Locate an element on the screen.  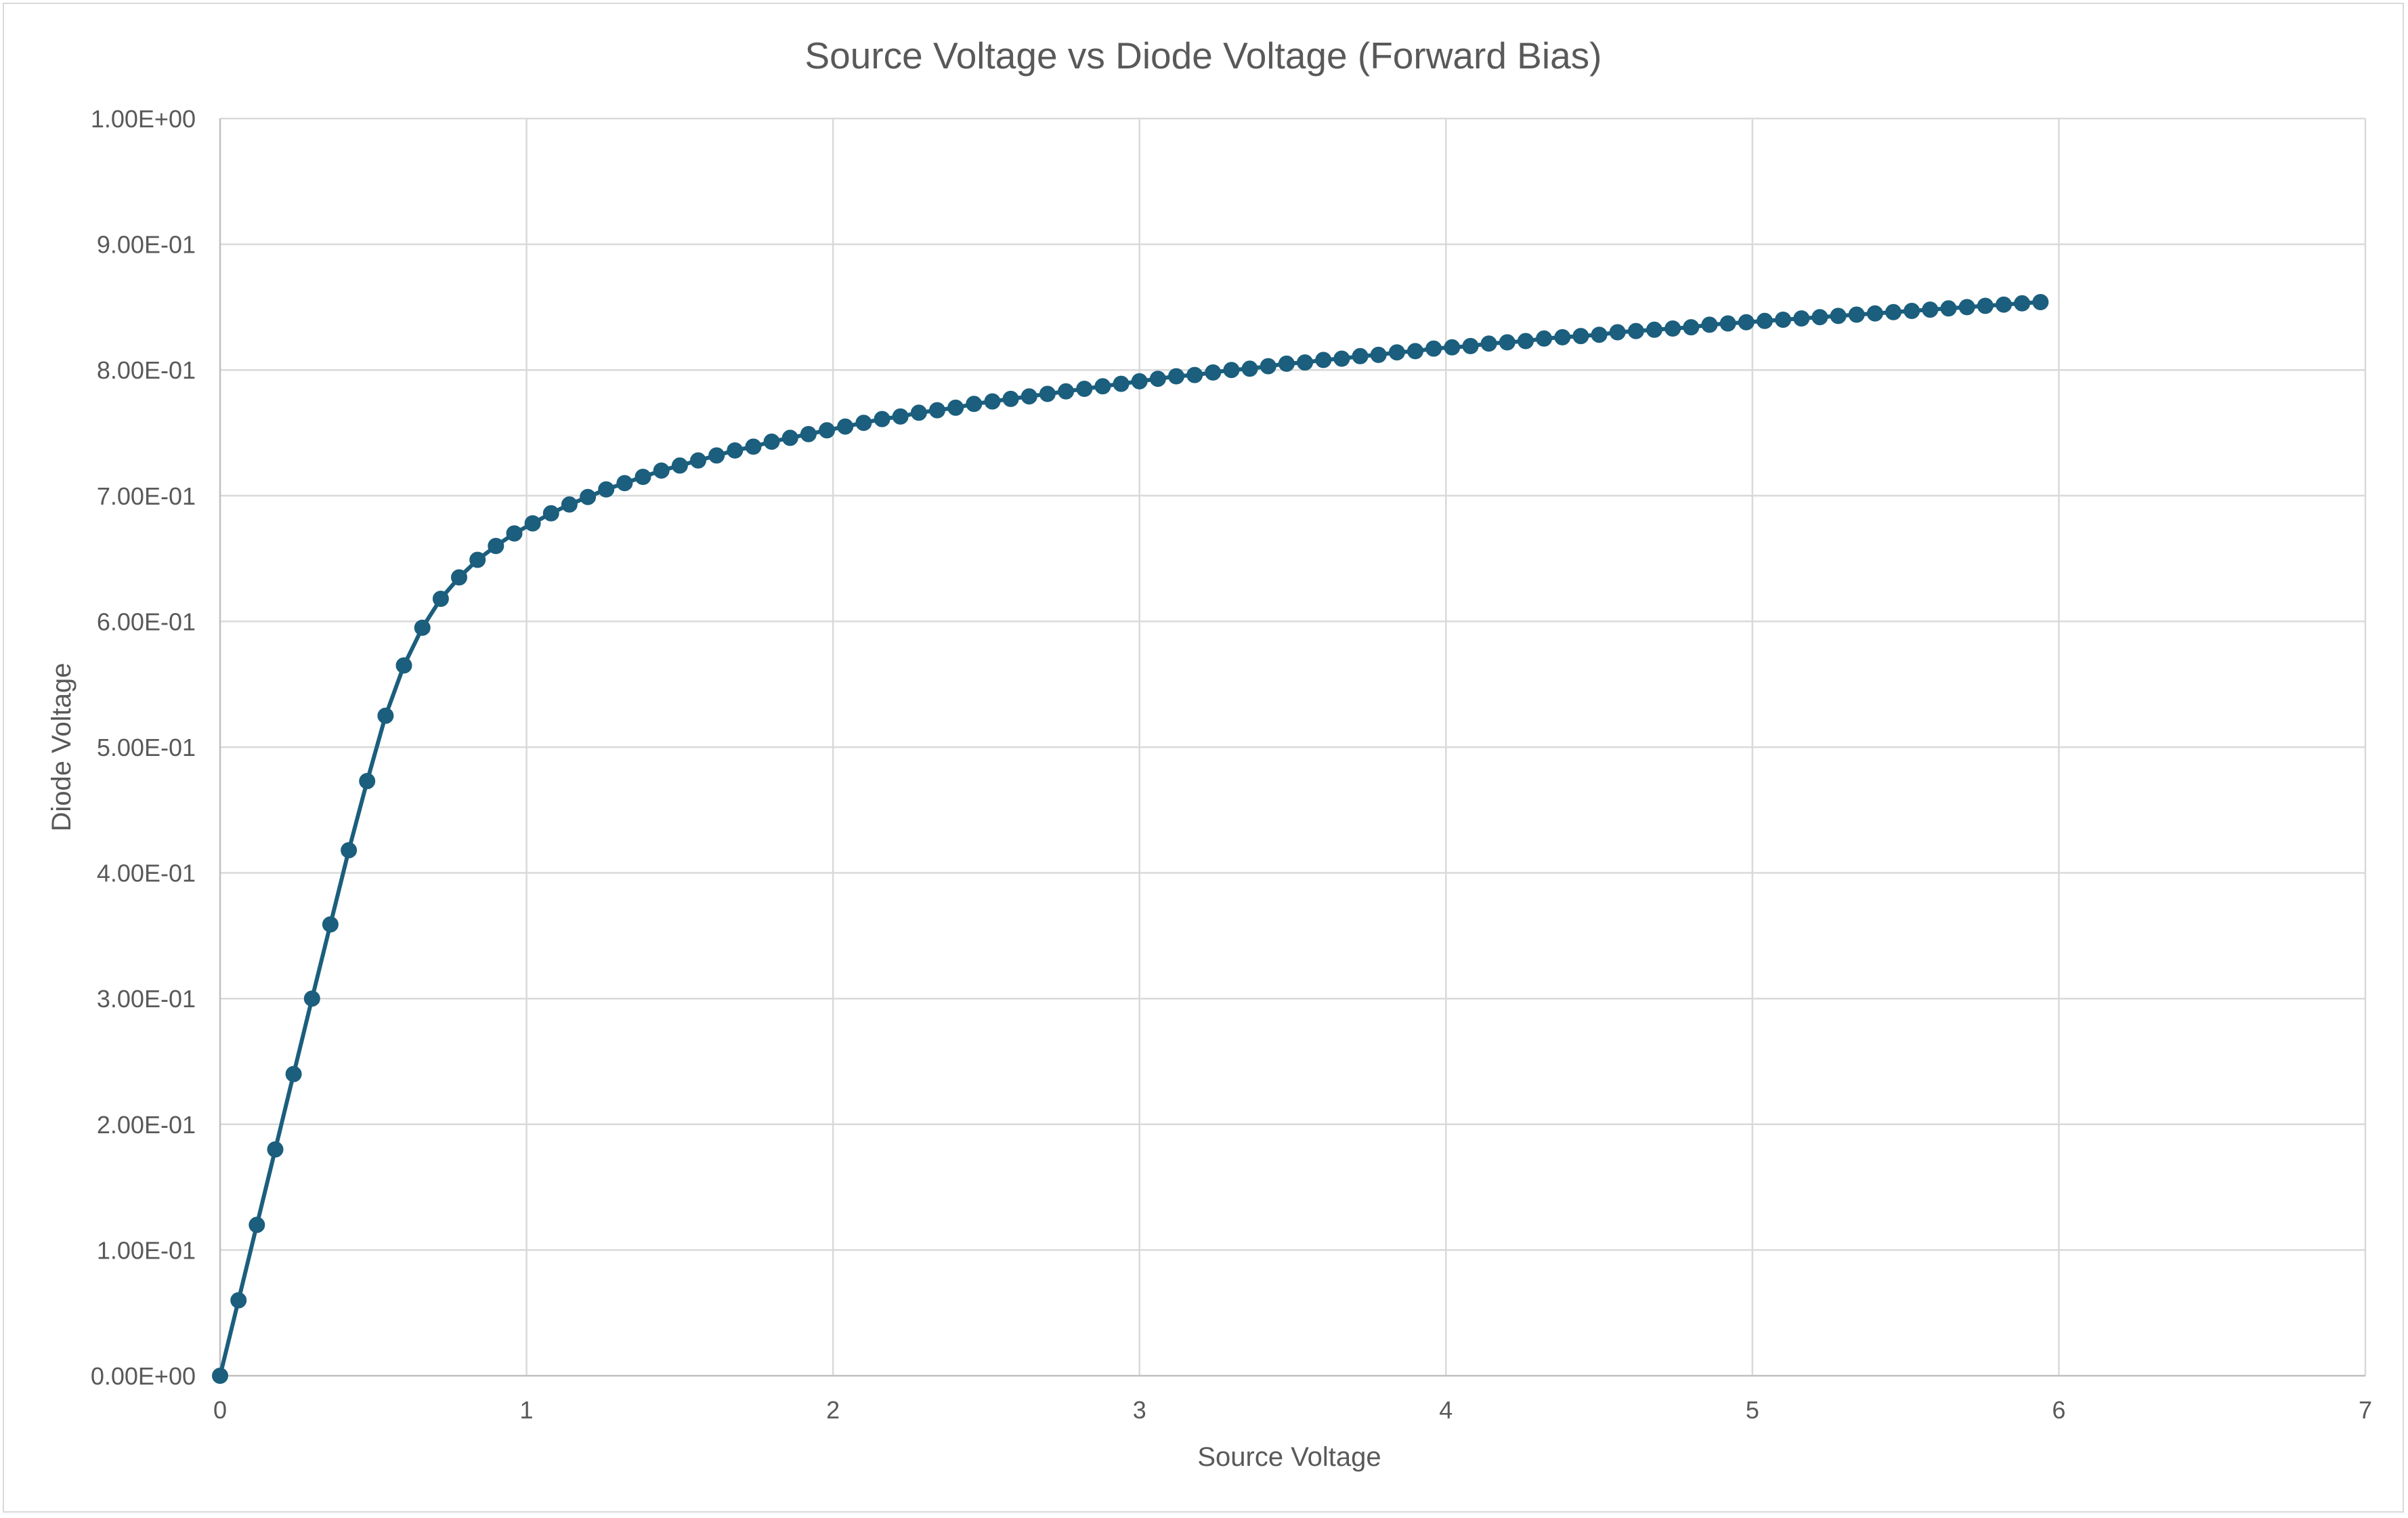
y-tick-label: 6.00E-01 is located at coordinates (146, 621).